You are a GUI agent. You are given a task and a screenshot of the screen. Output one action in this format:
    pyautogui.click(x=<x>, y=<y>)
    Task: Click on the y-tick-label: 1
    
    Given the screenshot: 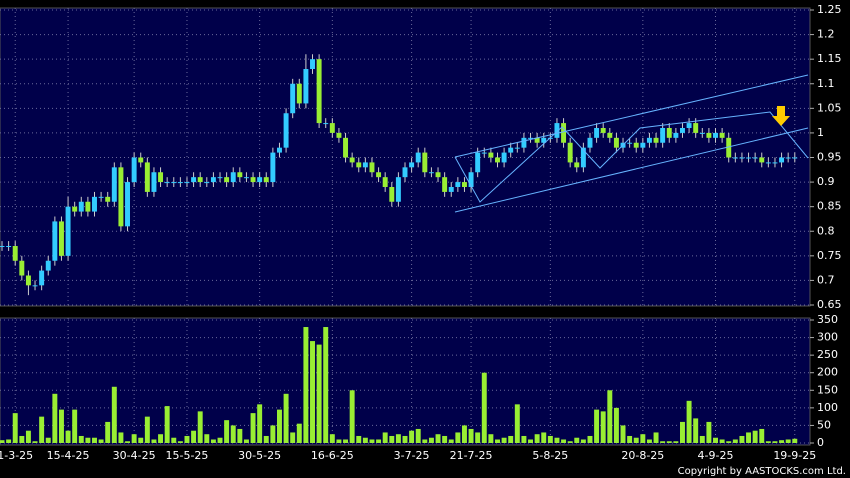 What is the action you would take?
    pyautogui.click(x=820, y=132)
    